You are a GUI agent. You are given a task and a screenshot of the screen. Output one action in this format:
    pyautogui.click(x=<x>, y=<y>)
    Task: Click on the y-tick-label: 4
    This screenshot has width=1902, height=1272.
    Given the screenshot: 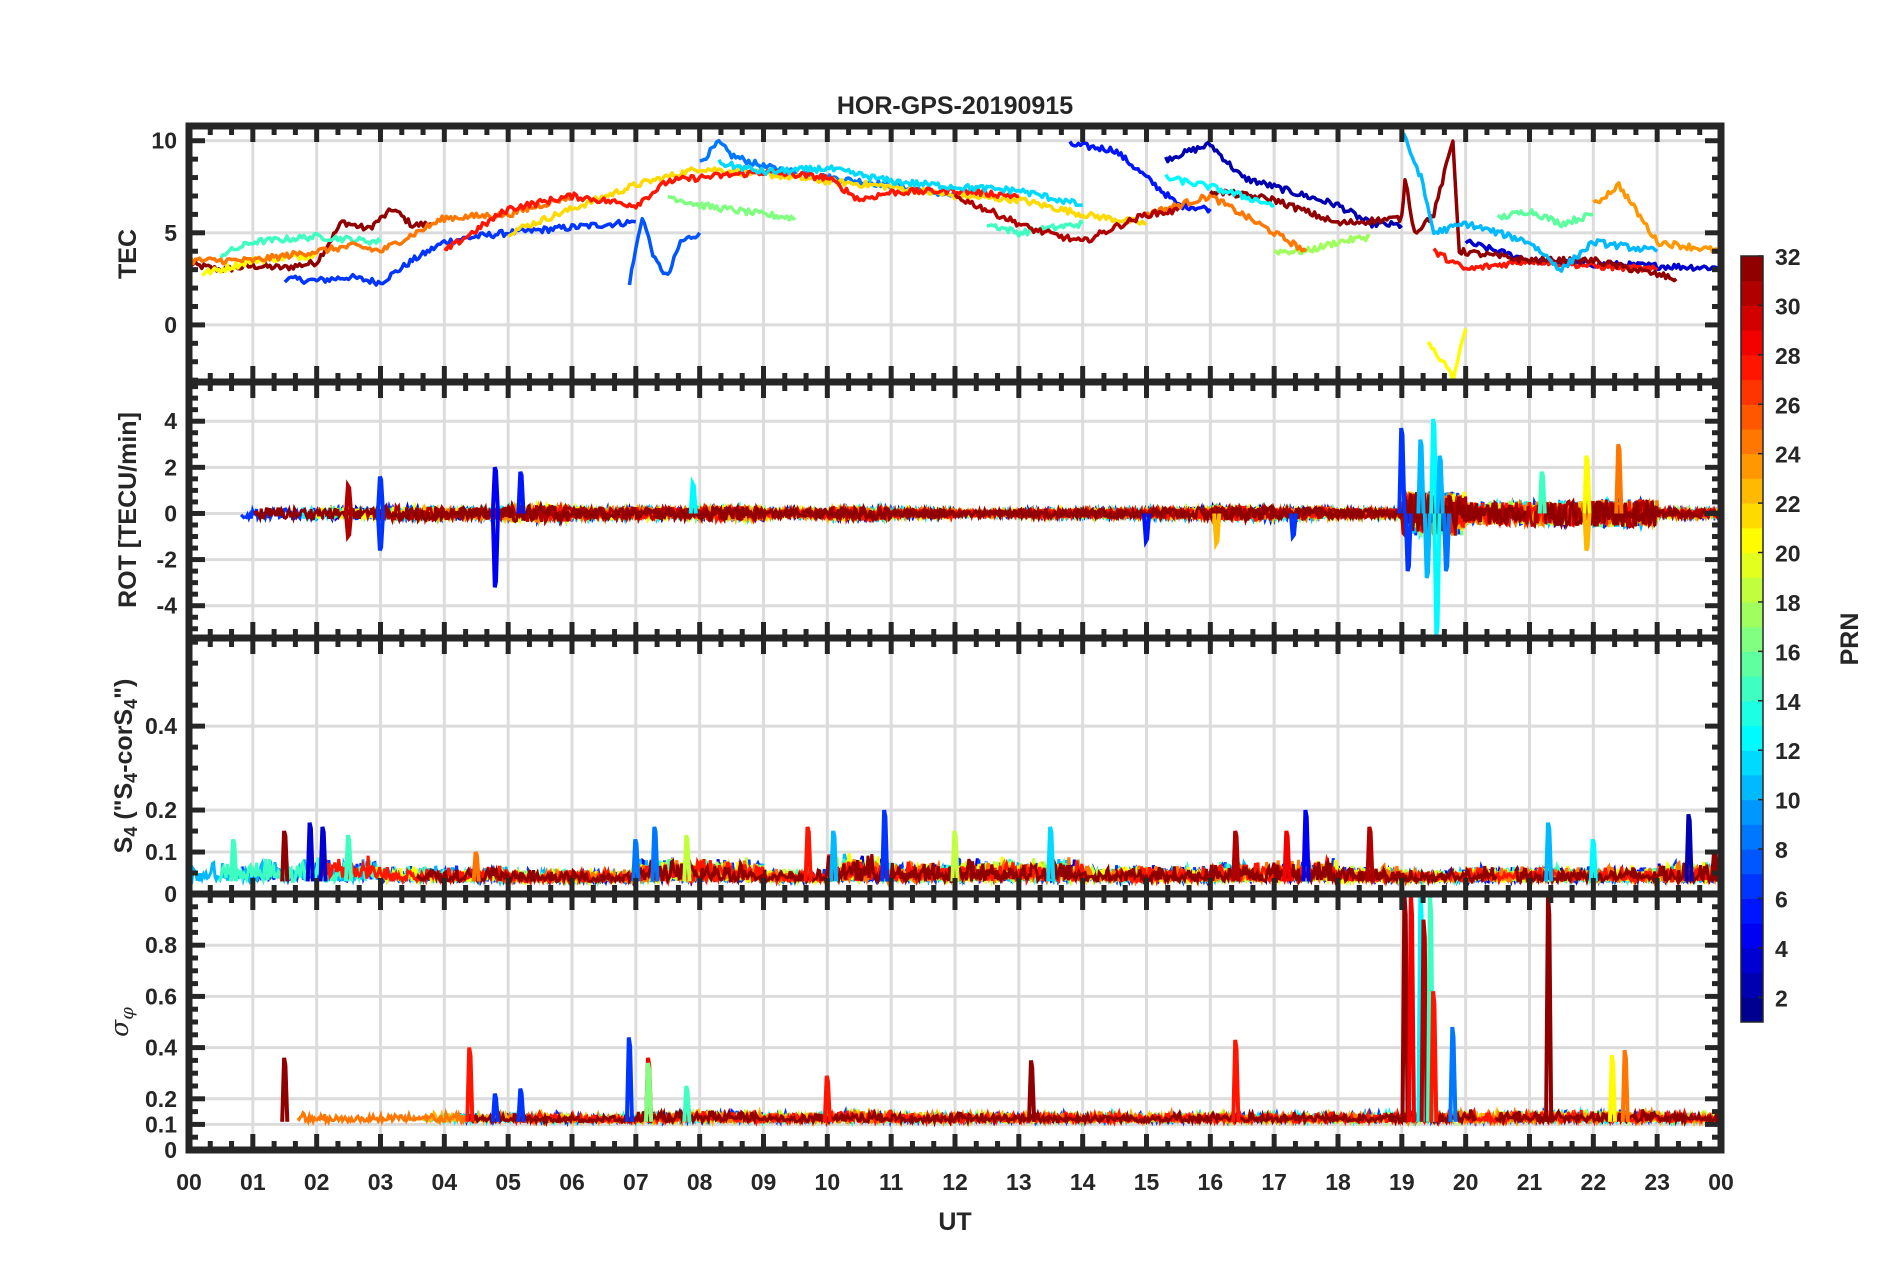 What is the action you would take?
    pyautogui.click(x=170, y=421)
    